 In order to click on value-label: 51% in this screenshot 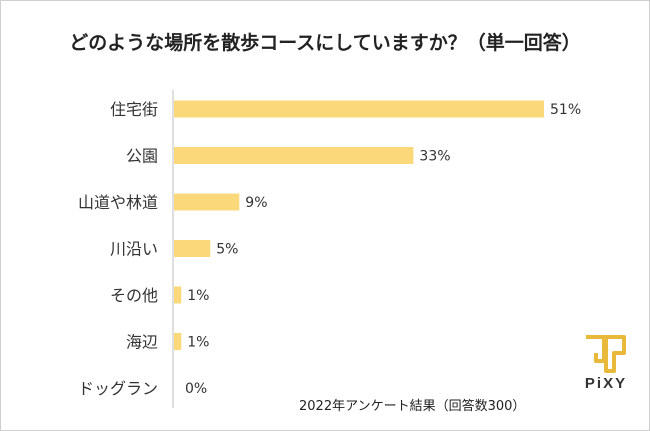, I will do `click(565, 110)`.